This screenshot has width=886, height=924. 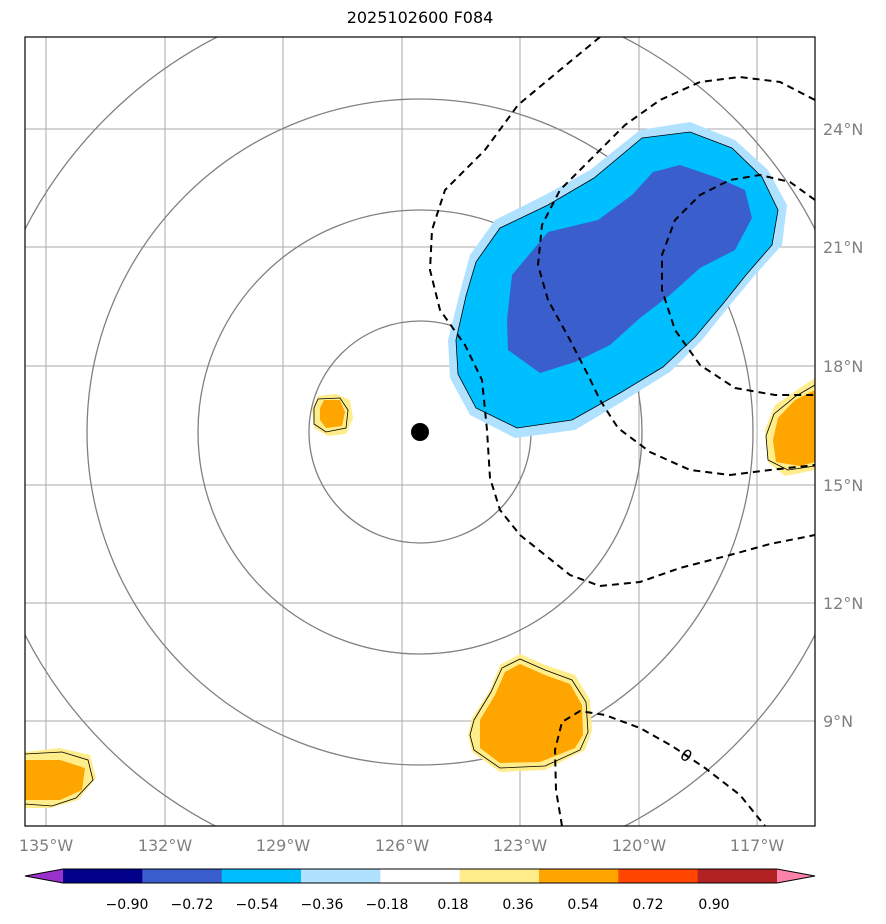 I want to click on lon-label: 126°W, so click(x=402, y=845).